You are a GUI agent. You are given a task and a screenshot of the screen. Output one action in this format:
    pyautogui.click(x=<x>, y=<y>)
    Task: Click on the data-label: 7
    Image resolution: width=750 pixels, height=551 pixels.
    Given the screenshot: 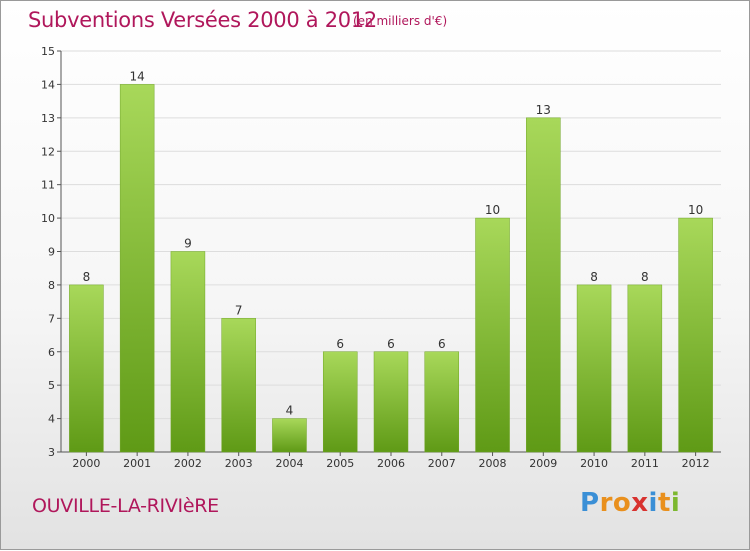 What is the action you would take?
    pyautogui.click(x=239, y=310)
    